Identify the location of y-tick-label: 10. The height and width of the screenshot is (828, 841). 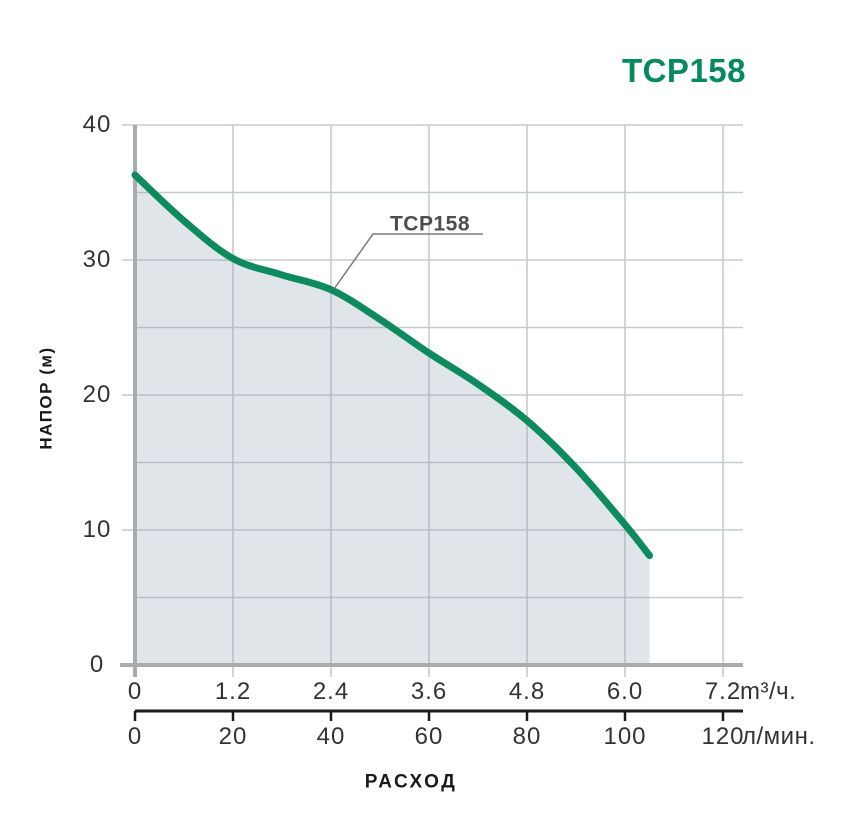
(97, 529).